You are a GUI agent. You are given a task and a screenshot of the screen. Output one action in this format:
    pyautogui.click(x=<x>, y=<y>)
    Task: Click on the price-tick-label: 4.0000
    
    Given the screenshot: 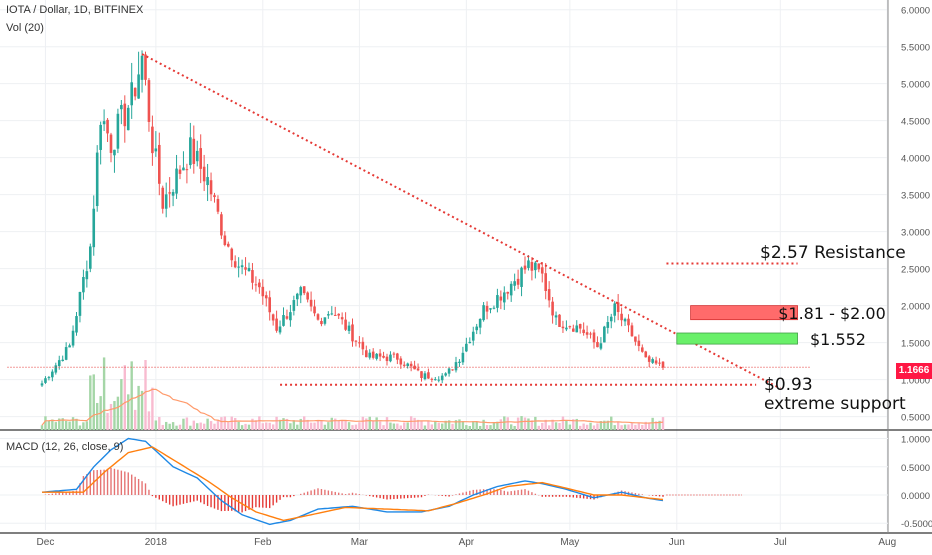 What is the action you would take?
    pyautogui.click(x=915, y=159)
    